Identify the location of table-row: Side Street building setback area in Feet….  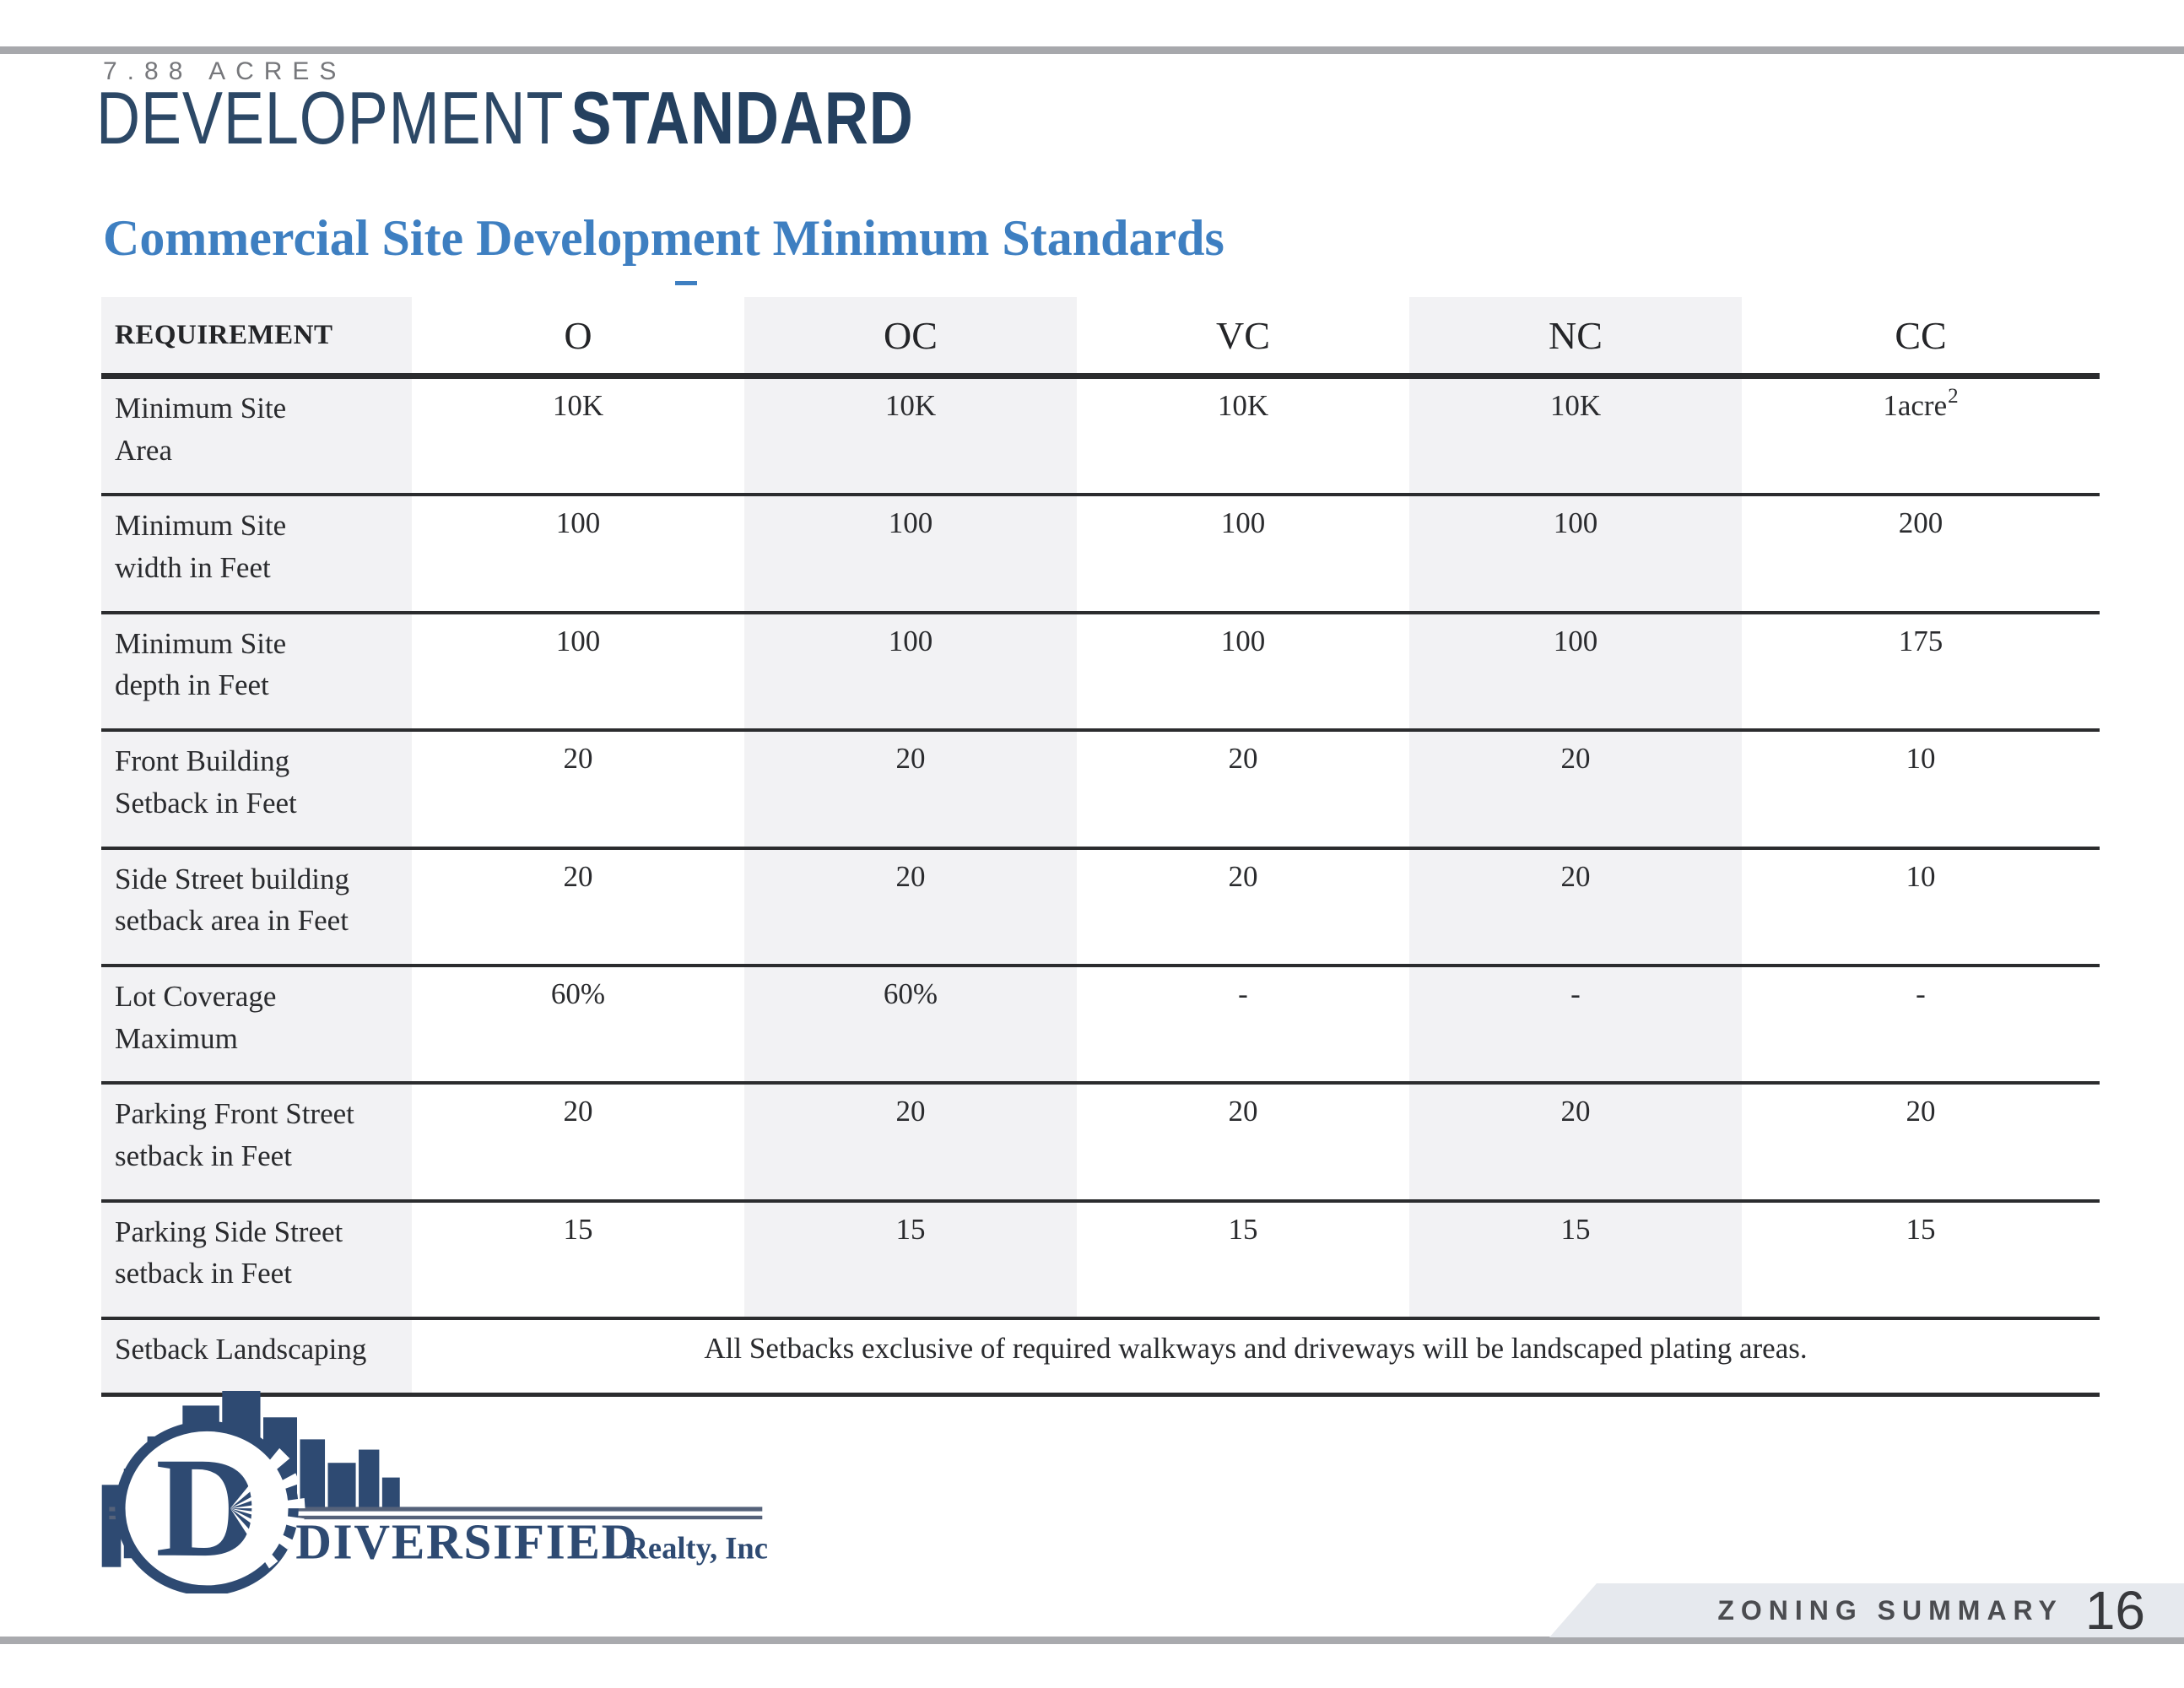
(1100, 906).